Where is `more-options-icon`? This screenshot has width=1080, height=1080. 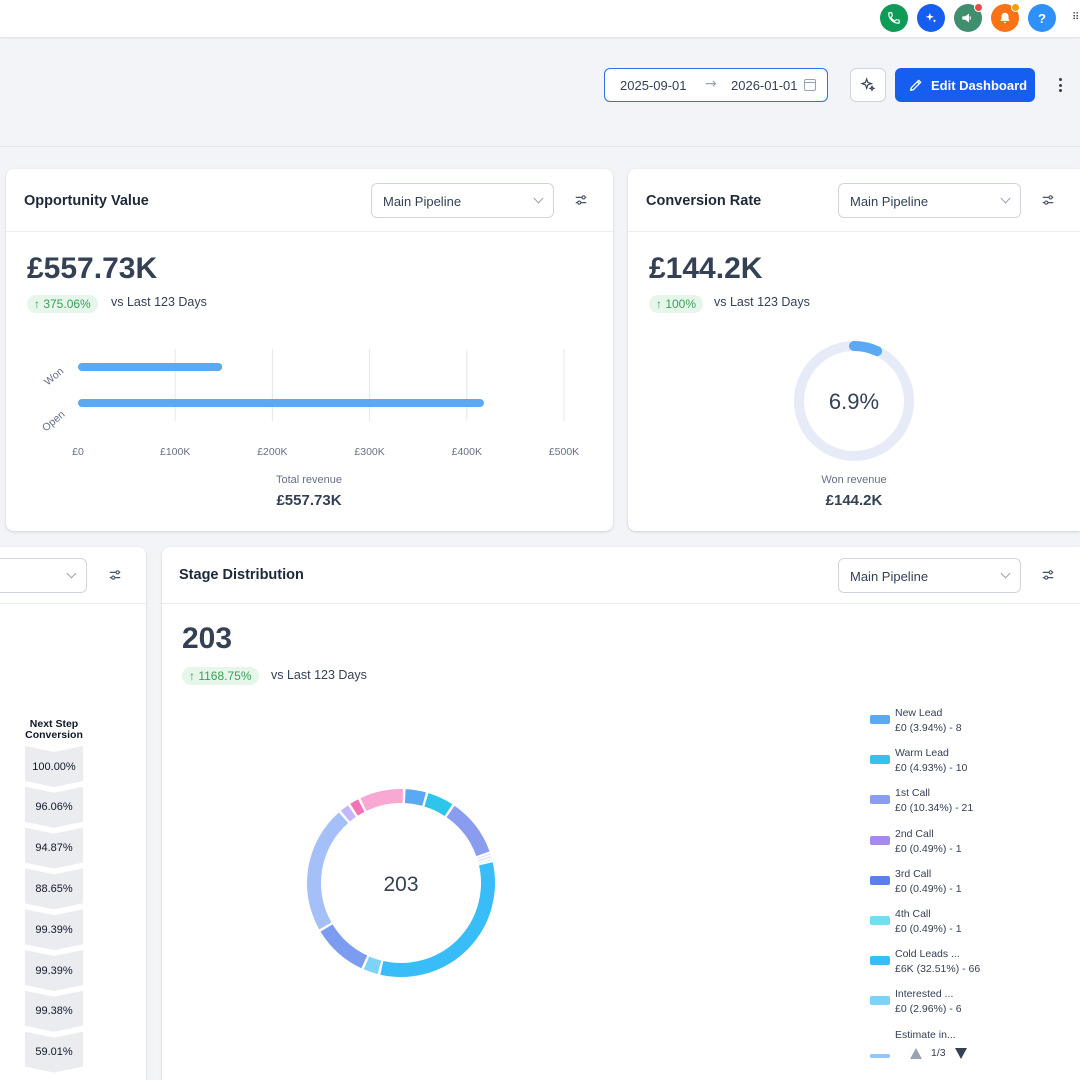 more-options-icon is located at coordinates (1060, 85).